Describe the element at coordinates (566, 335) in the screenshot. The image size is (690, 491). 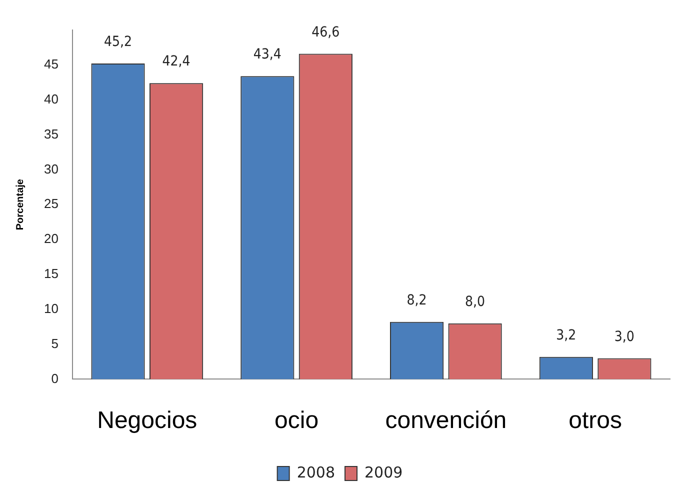
I see `data-label: 3,2` at that location.